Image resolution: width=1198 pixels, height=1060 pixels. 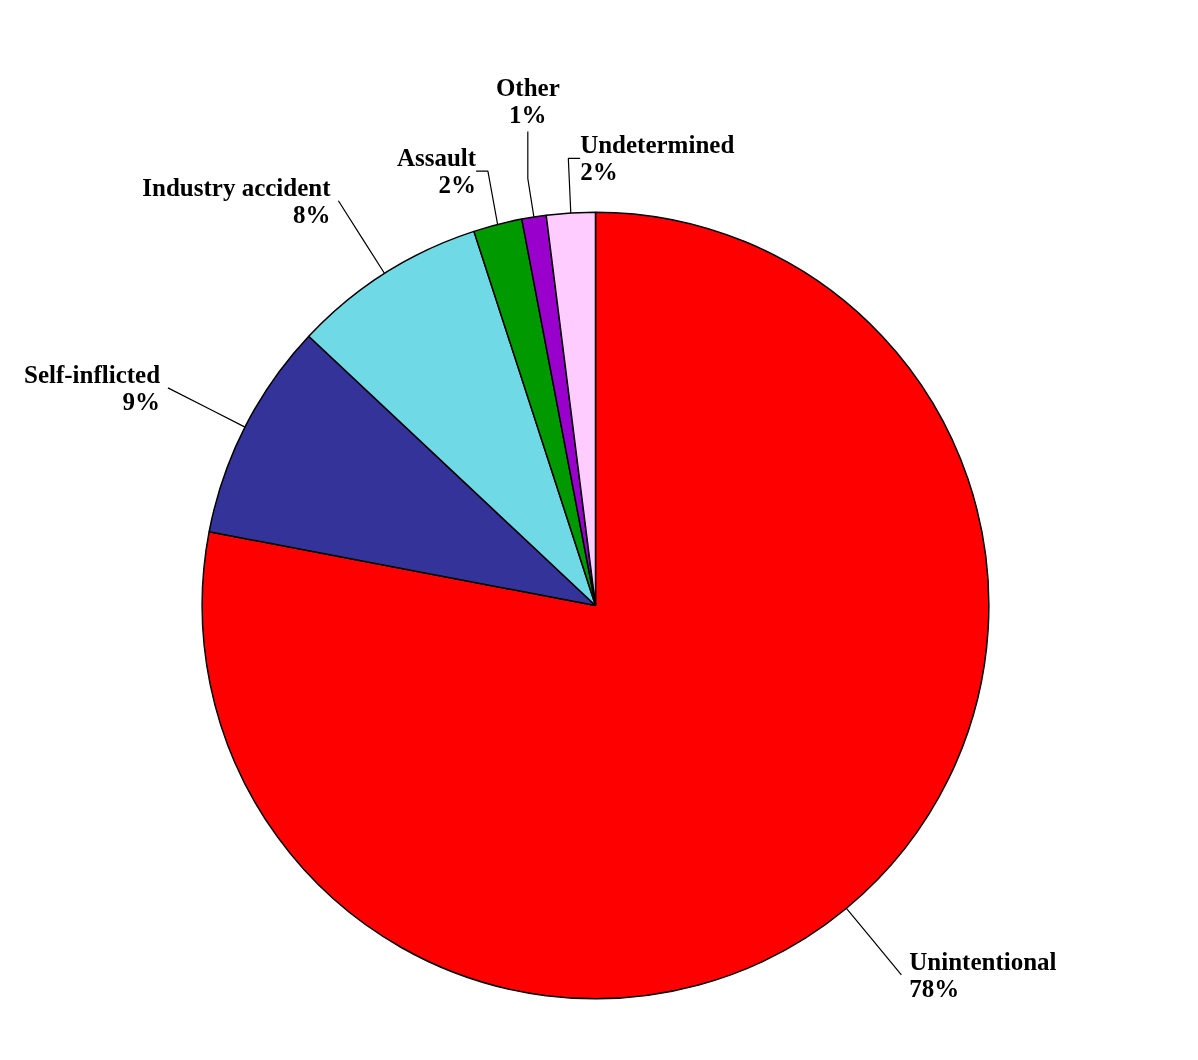 I want to click on slice-label: Assault, so click(x=436, y=158).